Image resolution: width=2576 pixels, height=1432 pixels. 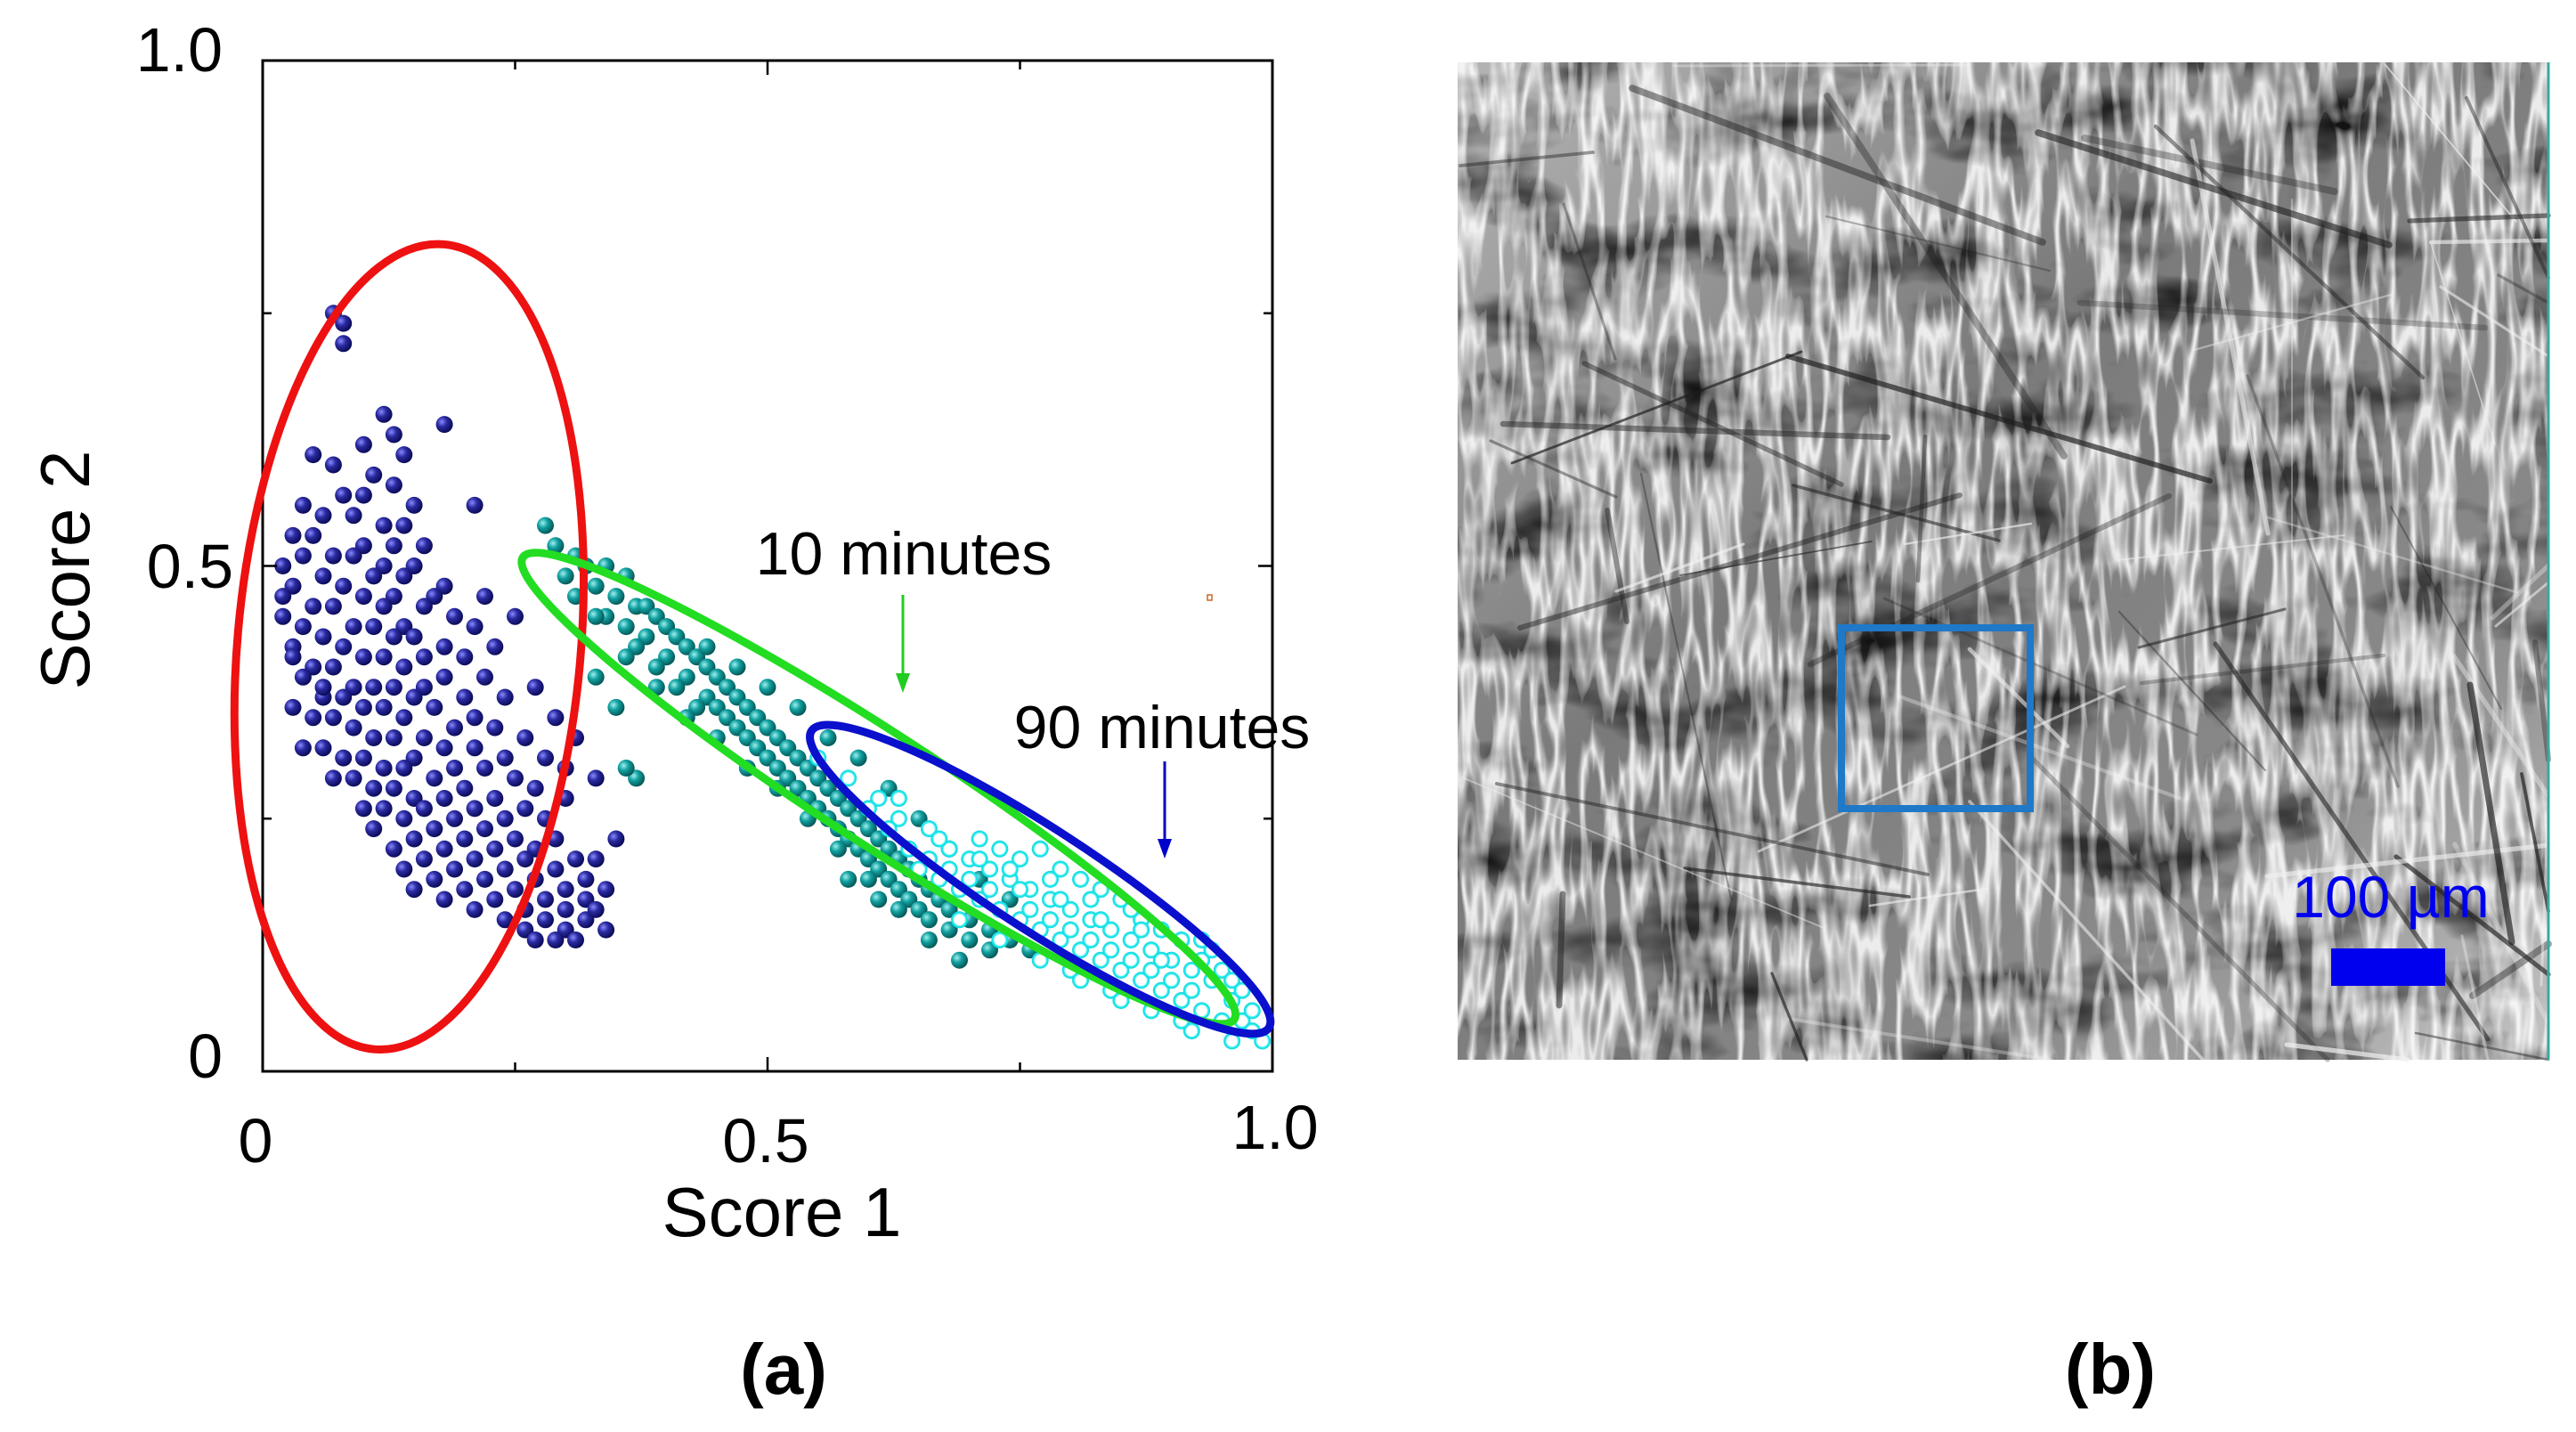 I want to click on y-tick-label-1: 1.0, so click(x=179, y=50).